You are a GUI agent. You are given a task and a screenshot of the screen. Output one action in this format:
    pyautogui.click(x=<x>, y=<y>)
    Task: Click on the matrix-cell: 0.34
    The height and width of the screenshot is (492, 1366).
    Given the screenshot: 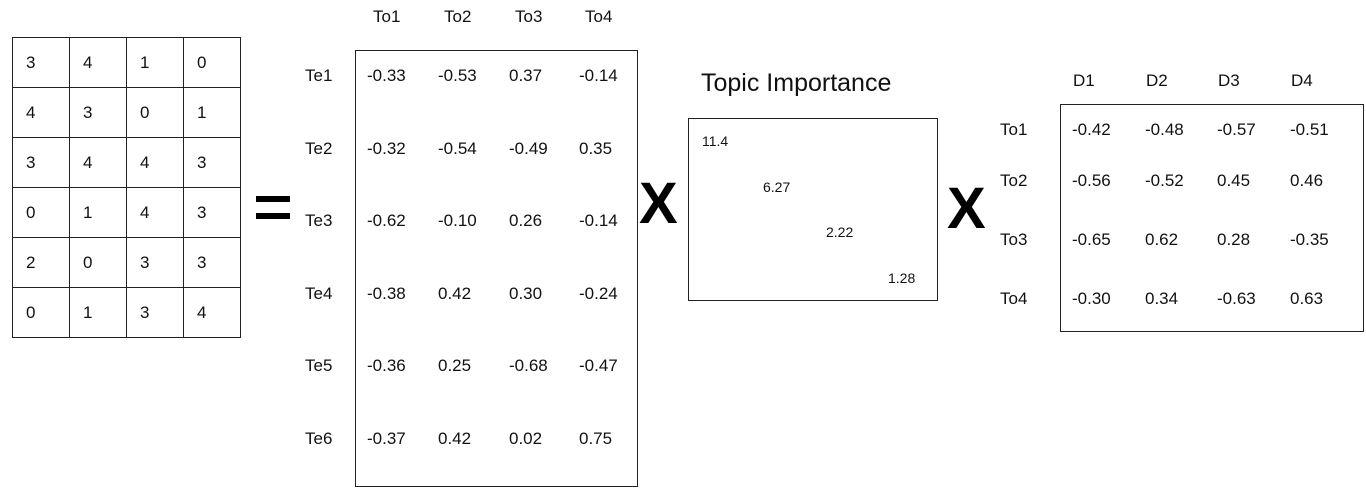 What is the action you would take?
    pyautogui.click(x=1162, y=298)
    